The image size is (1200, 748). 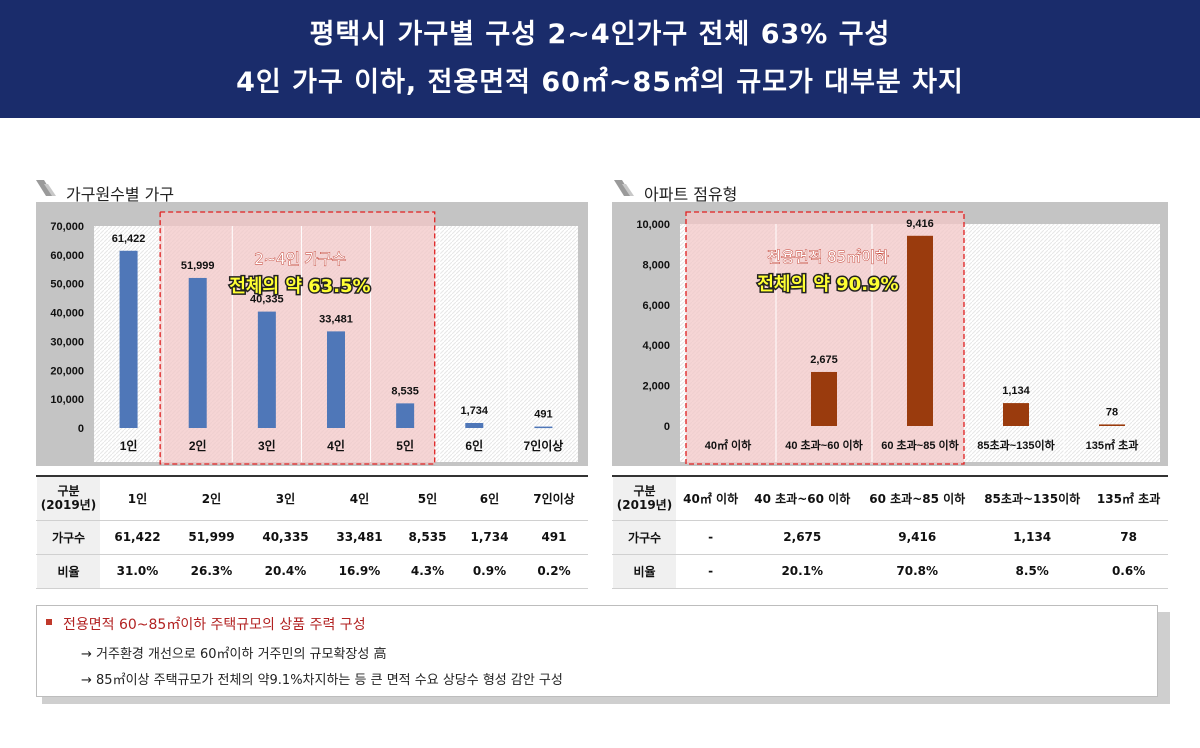 What do you see at coordinates (1128, 537) in the screenshot?
I see `table-cell: 78` at bounding box center [1128, 537].